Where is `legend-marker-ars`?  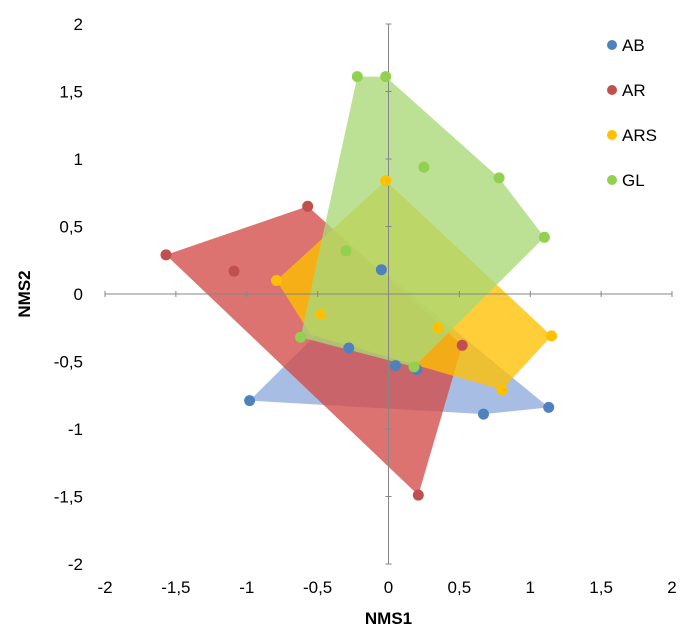 legend-marker-ars is located at coordinates (612, 135).